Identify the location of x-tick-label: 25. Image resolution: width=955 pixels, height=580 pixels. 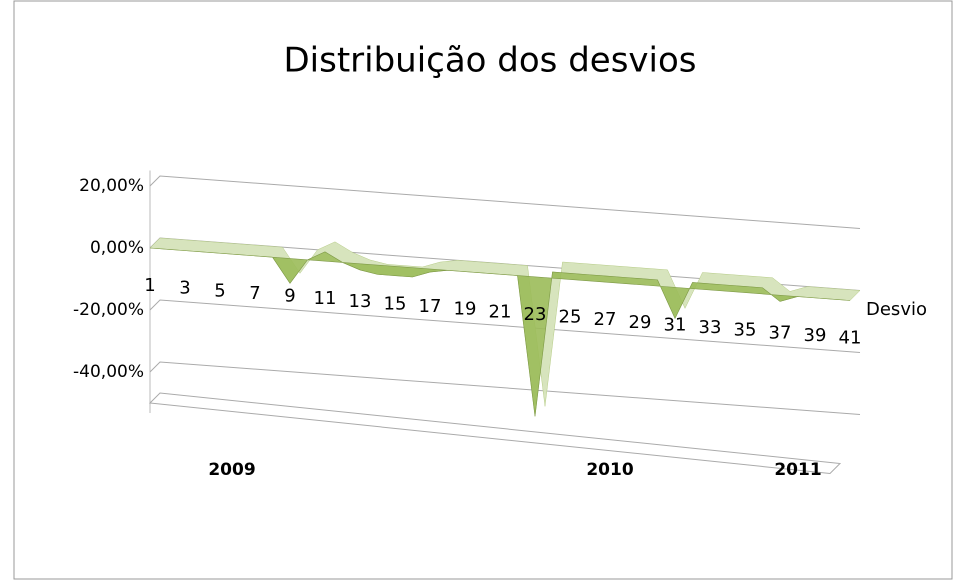
(570, 317).